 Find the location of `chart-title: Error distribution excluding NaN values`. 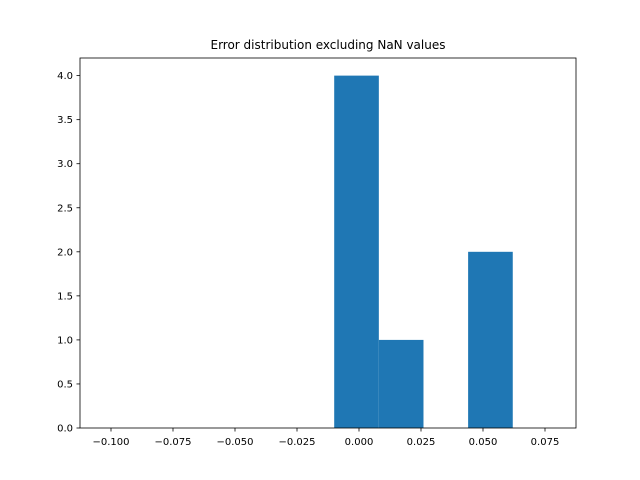

chart-title: Error distribution excluding NaN values is located at coordinates (327, 45).